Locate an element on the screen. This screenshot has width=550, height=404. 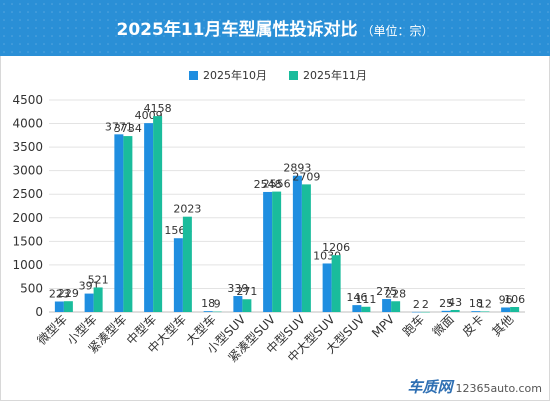
x-tick-label: MPV is located at coordinates (383, 326).